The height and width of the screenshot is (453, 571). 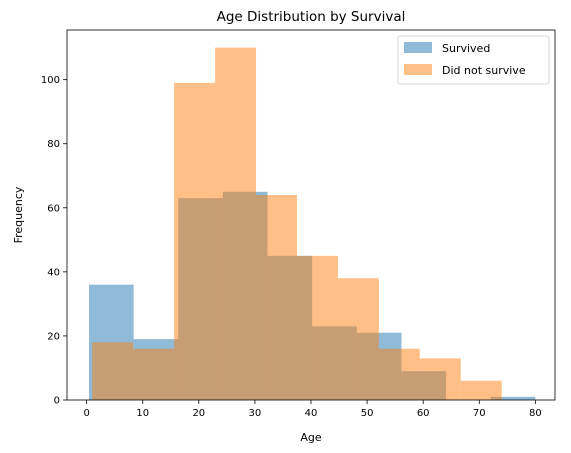 What do you see at coordinates (18, 214) in the screenshot?
I see `y-axis-label: Frequency` at bounding box center [18, 214].